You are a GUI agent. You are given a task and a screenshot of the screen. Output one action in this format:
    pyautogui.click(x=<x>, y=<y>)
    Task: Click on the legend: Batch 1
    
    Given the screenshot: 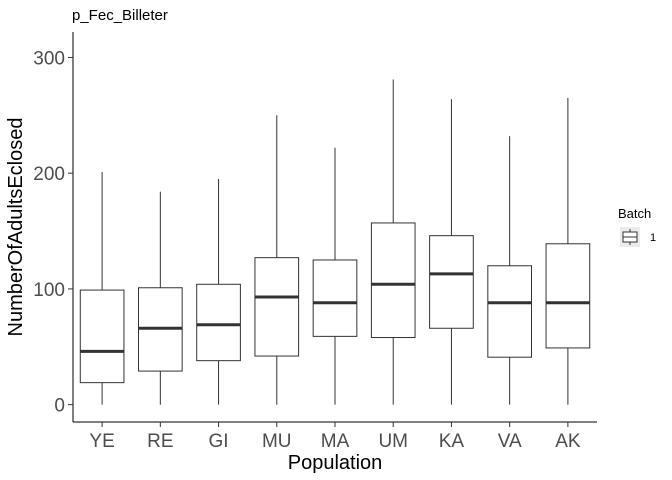 What is the action you would take?
    pyautogui.click(x=637, y=226)
    